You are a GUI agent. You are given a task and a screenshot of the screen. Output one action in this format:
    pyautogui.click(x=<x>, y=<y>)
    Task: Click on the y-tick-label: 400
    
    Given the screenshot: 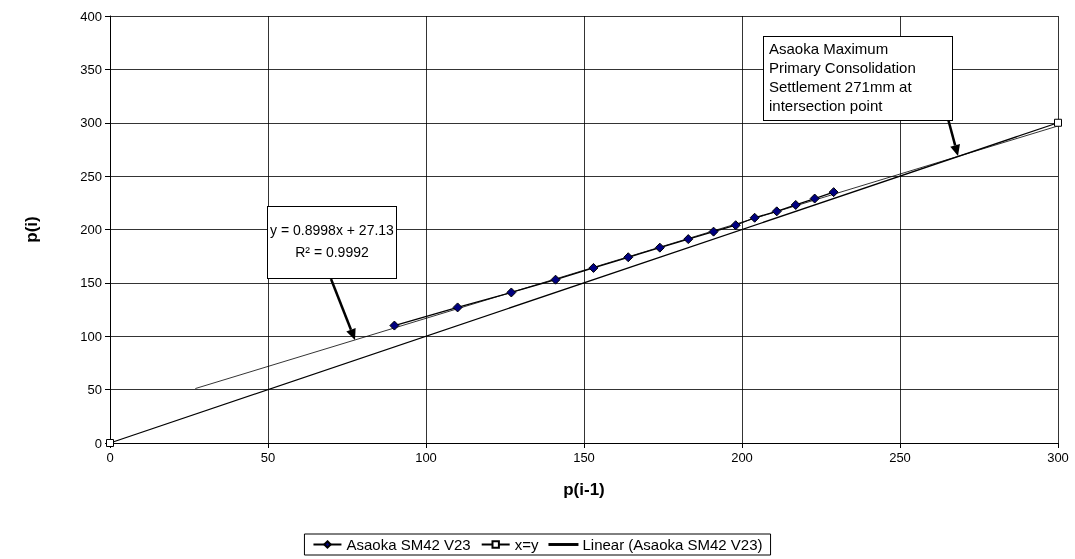 What is the action you would take?
    pyautogui.click(x=91, y=16)
    